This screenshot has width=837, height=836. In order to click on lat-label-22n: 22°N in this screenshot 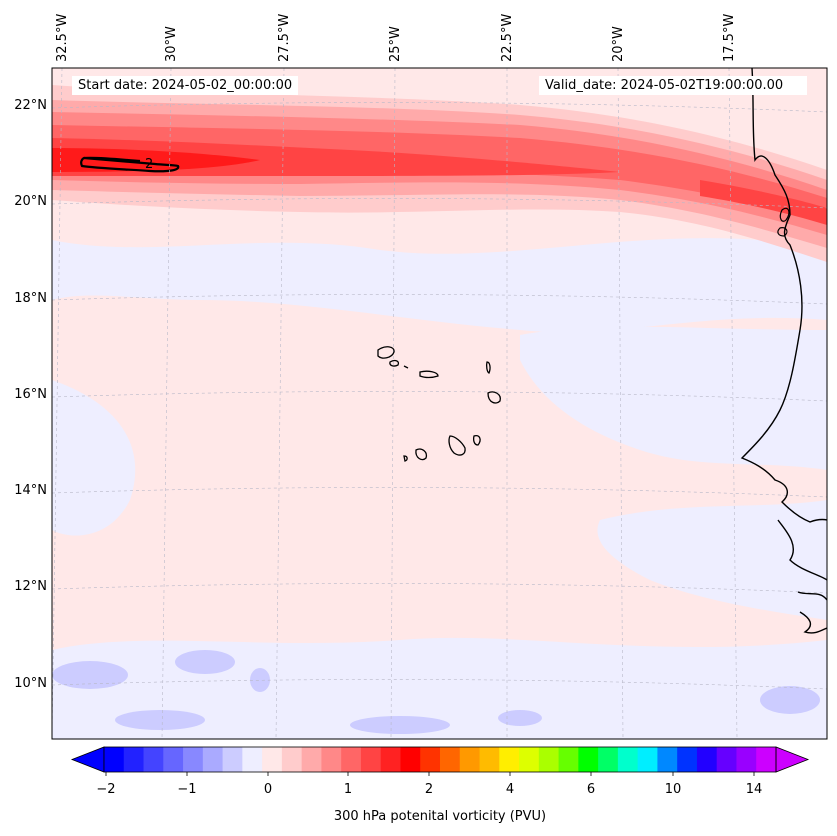, I will do `click(30, 105)`.